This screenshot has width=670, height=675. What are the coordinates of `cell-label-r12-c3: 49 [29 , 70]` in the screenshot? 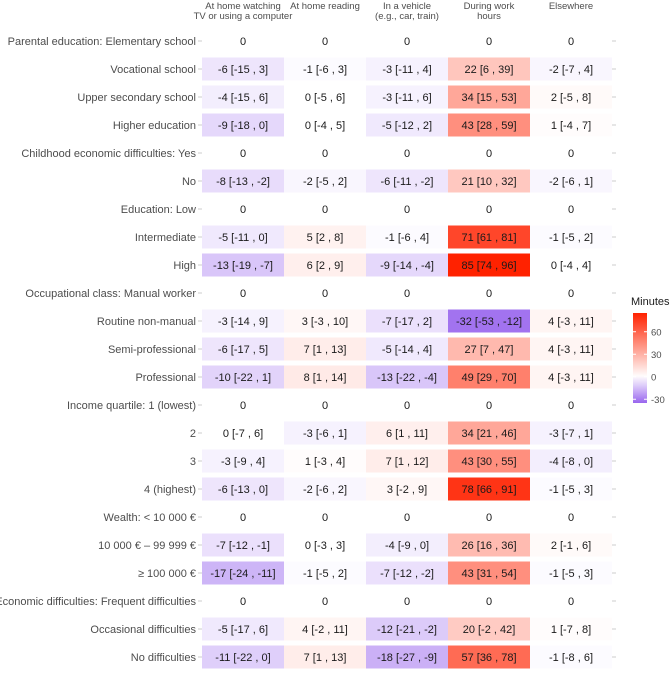 It's located at (488, 378).